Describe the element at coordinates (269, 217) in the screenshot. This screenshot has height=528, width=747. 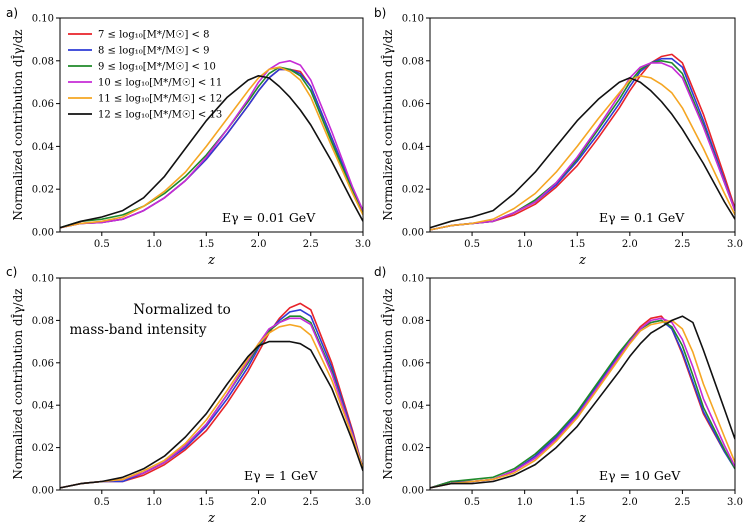
I see `energy-annotation: Eγ = 0.01 GeV` at that location.